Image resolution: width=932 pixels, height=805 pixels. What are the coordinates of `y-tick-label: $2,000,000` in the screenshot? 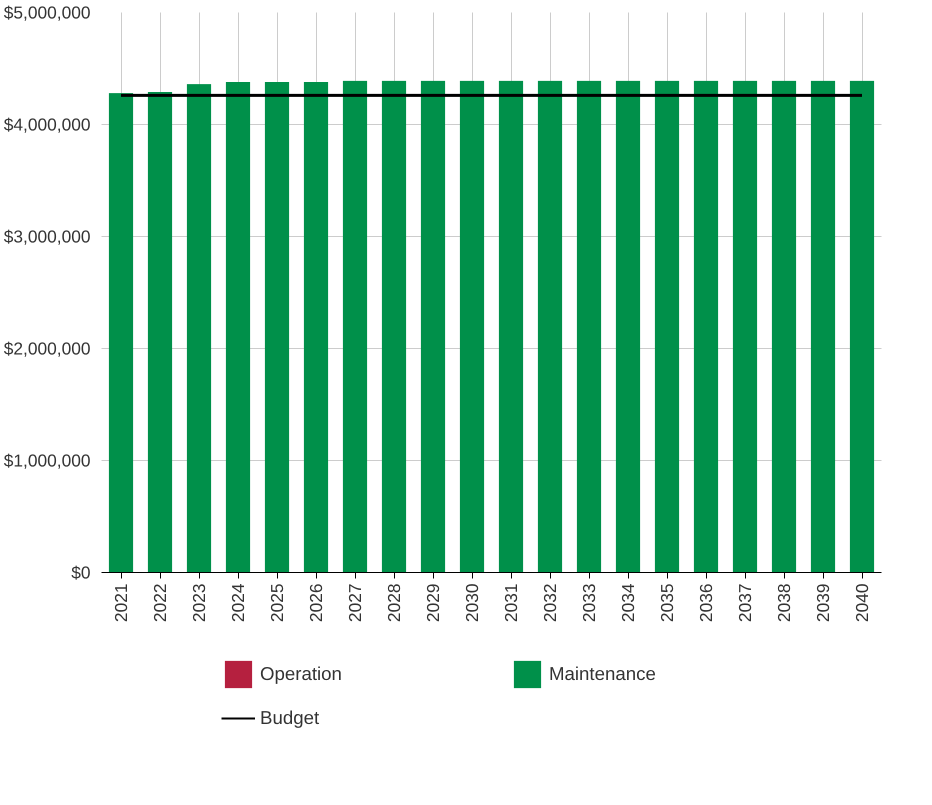 It's located at (47, 348).